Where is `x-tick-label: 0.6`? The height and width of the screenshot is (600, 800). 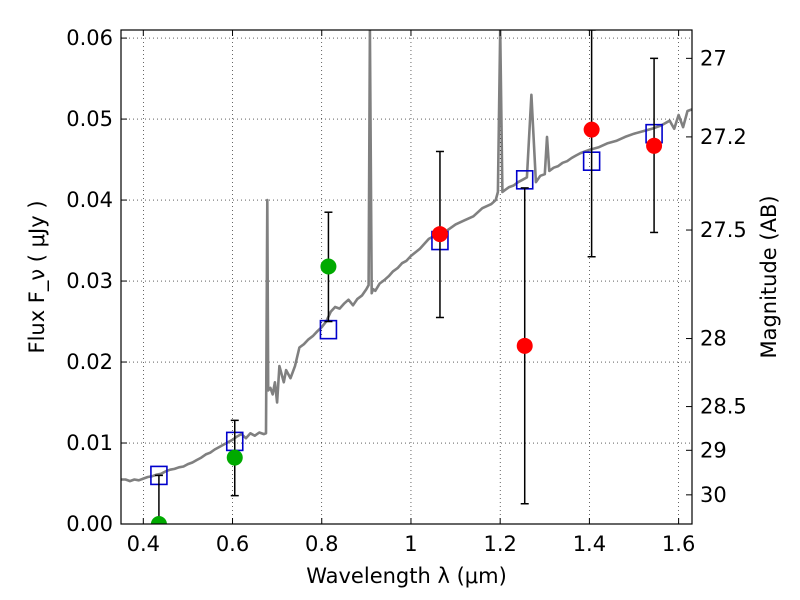
x-tick-label: 0.6 is located at coordinates (232, 544).